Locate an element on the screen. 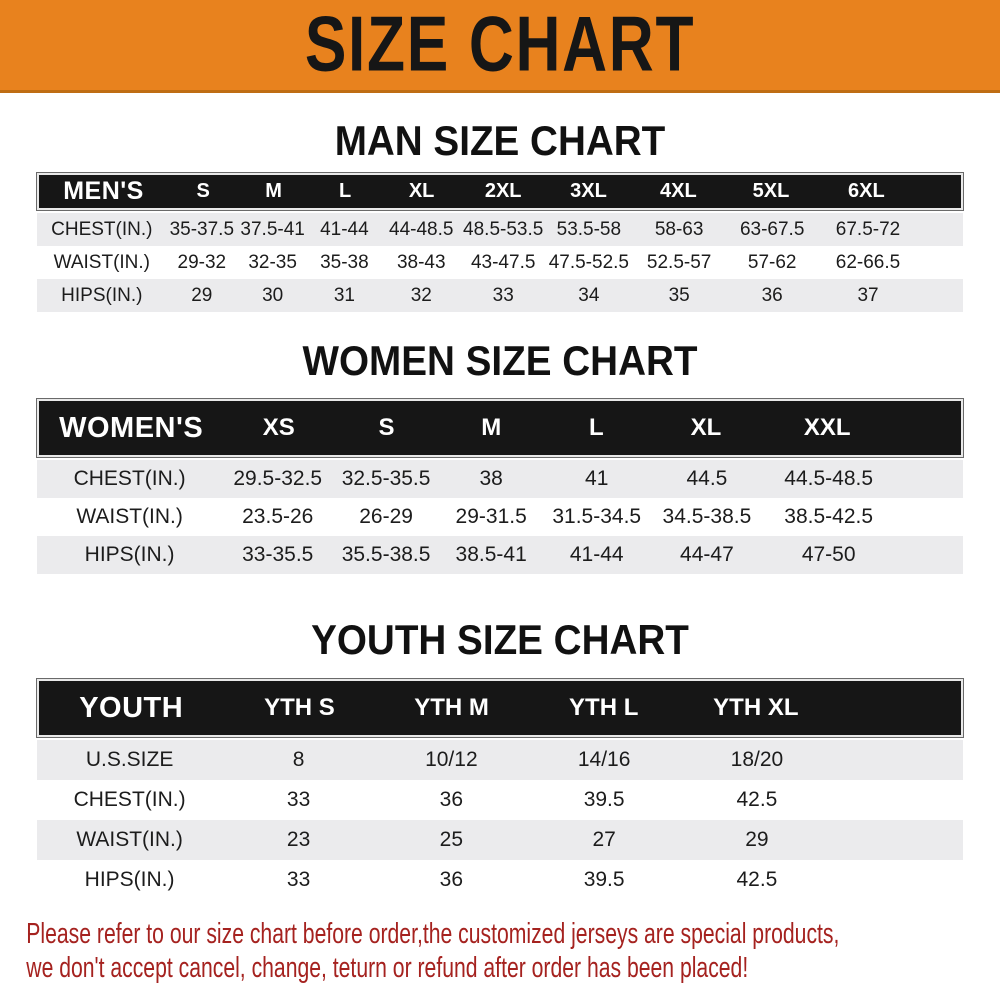 This screenshot has height=1000, width=1000. column-header: YTH XL is located at coordinates (756, 707).